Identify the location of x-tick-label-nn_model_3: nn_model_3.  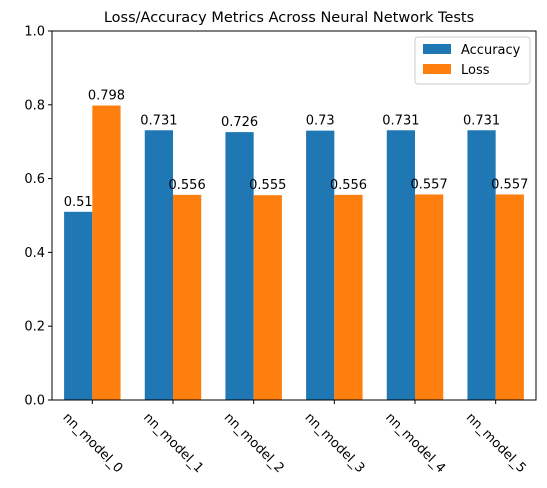
(335, 443).